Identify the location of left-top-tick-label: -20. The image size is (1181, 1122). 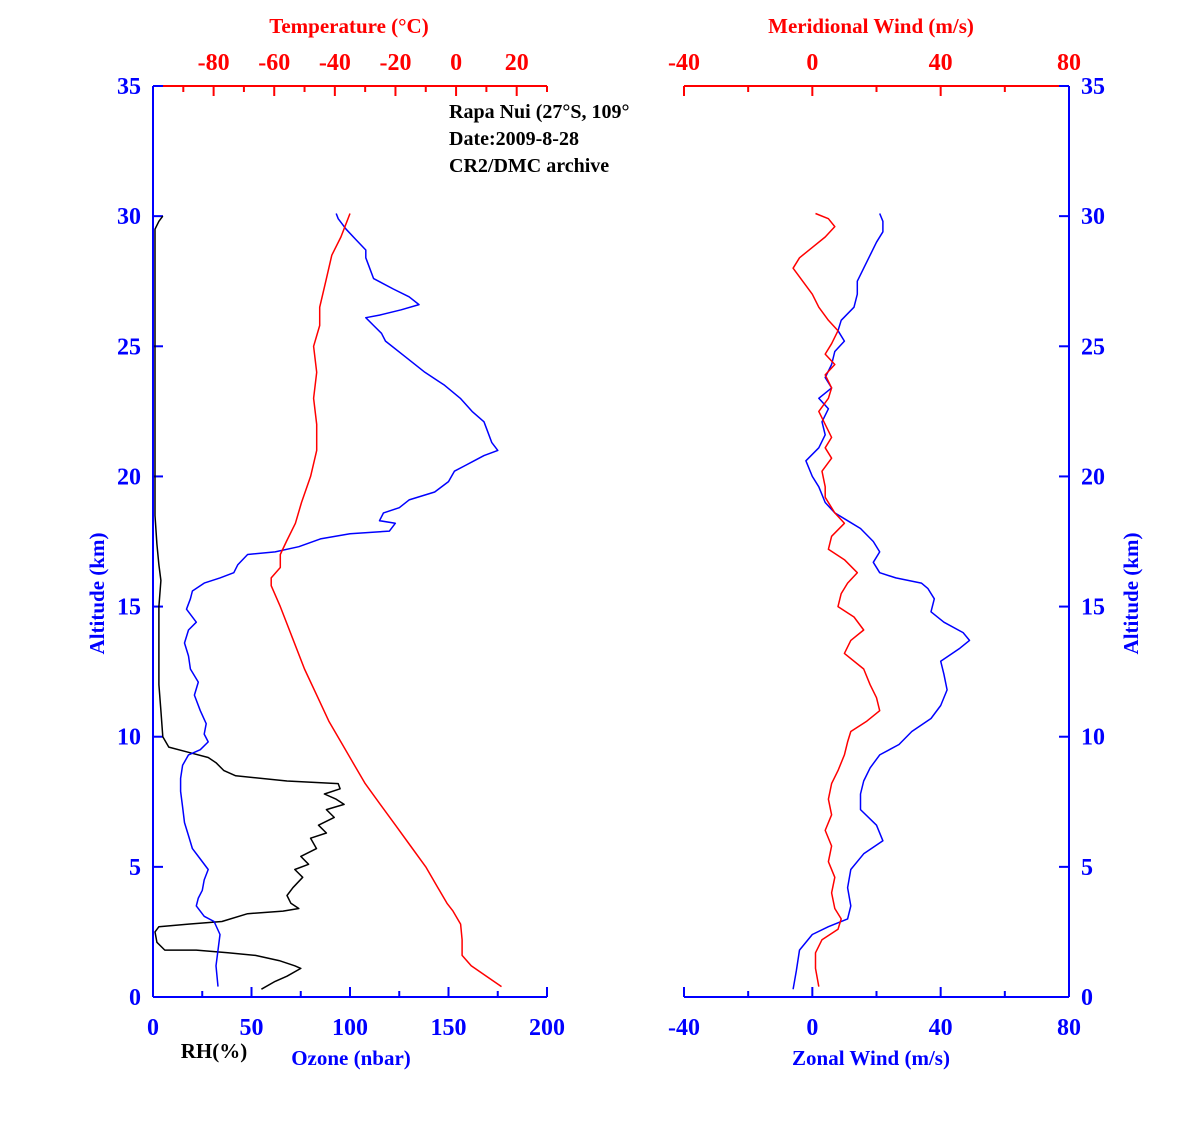
(395, 63).